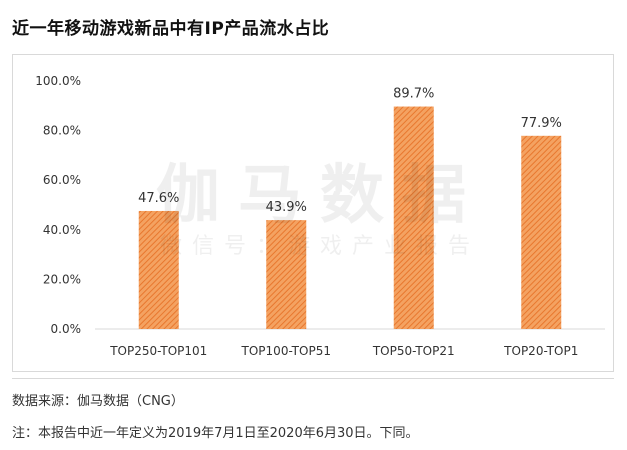 This screenshot has height=450, width=627. Describe the element at coordinates (62, 180) in the screenshot. I see `y-tick-label: 60.0%` at that location.